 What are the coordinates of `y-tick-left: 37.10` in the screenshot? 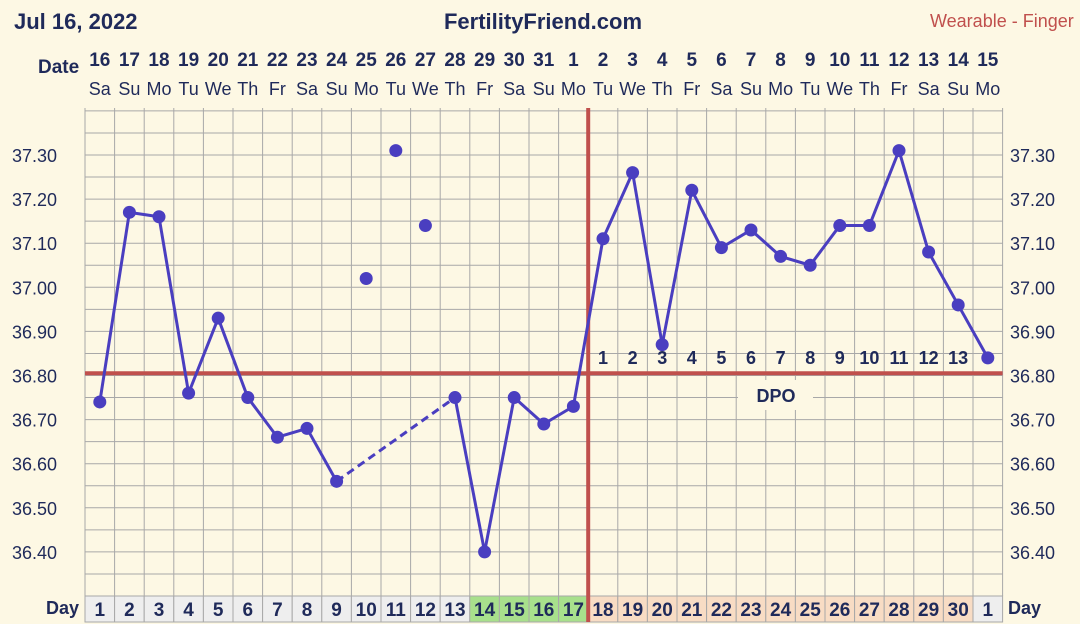 It's located at (34, 244).